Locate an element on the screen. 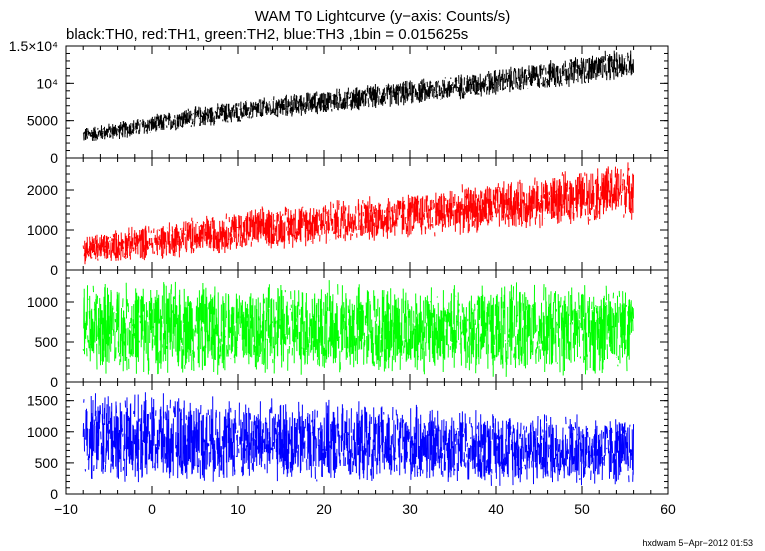  x-tick-label: 10 is located at coordinates (238, 509).